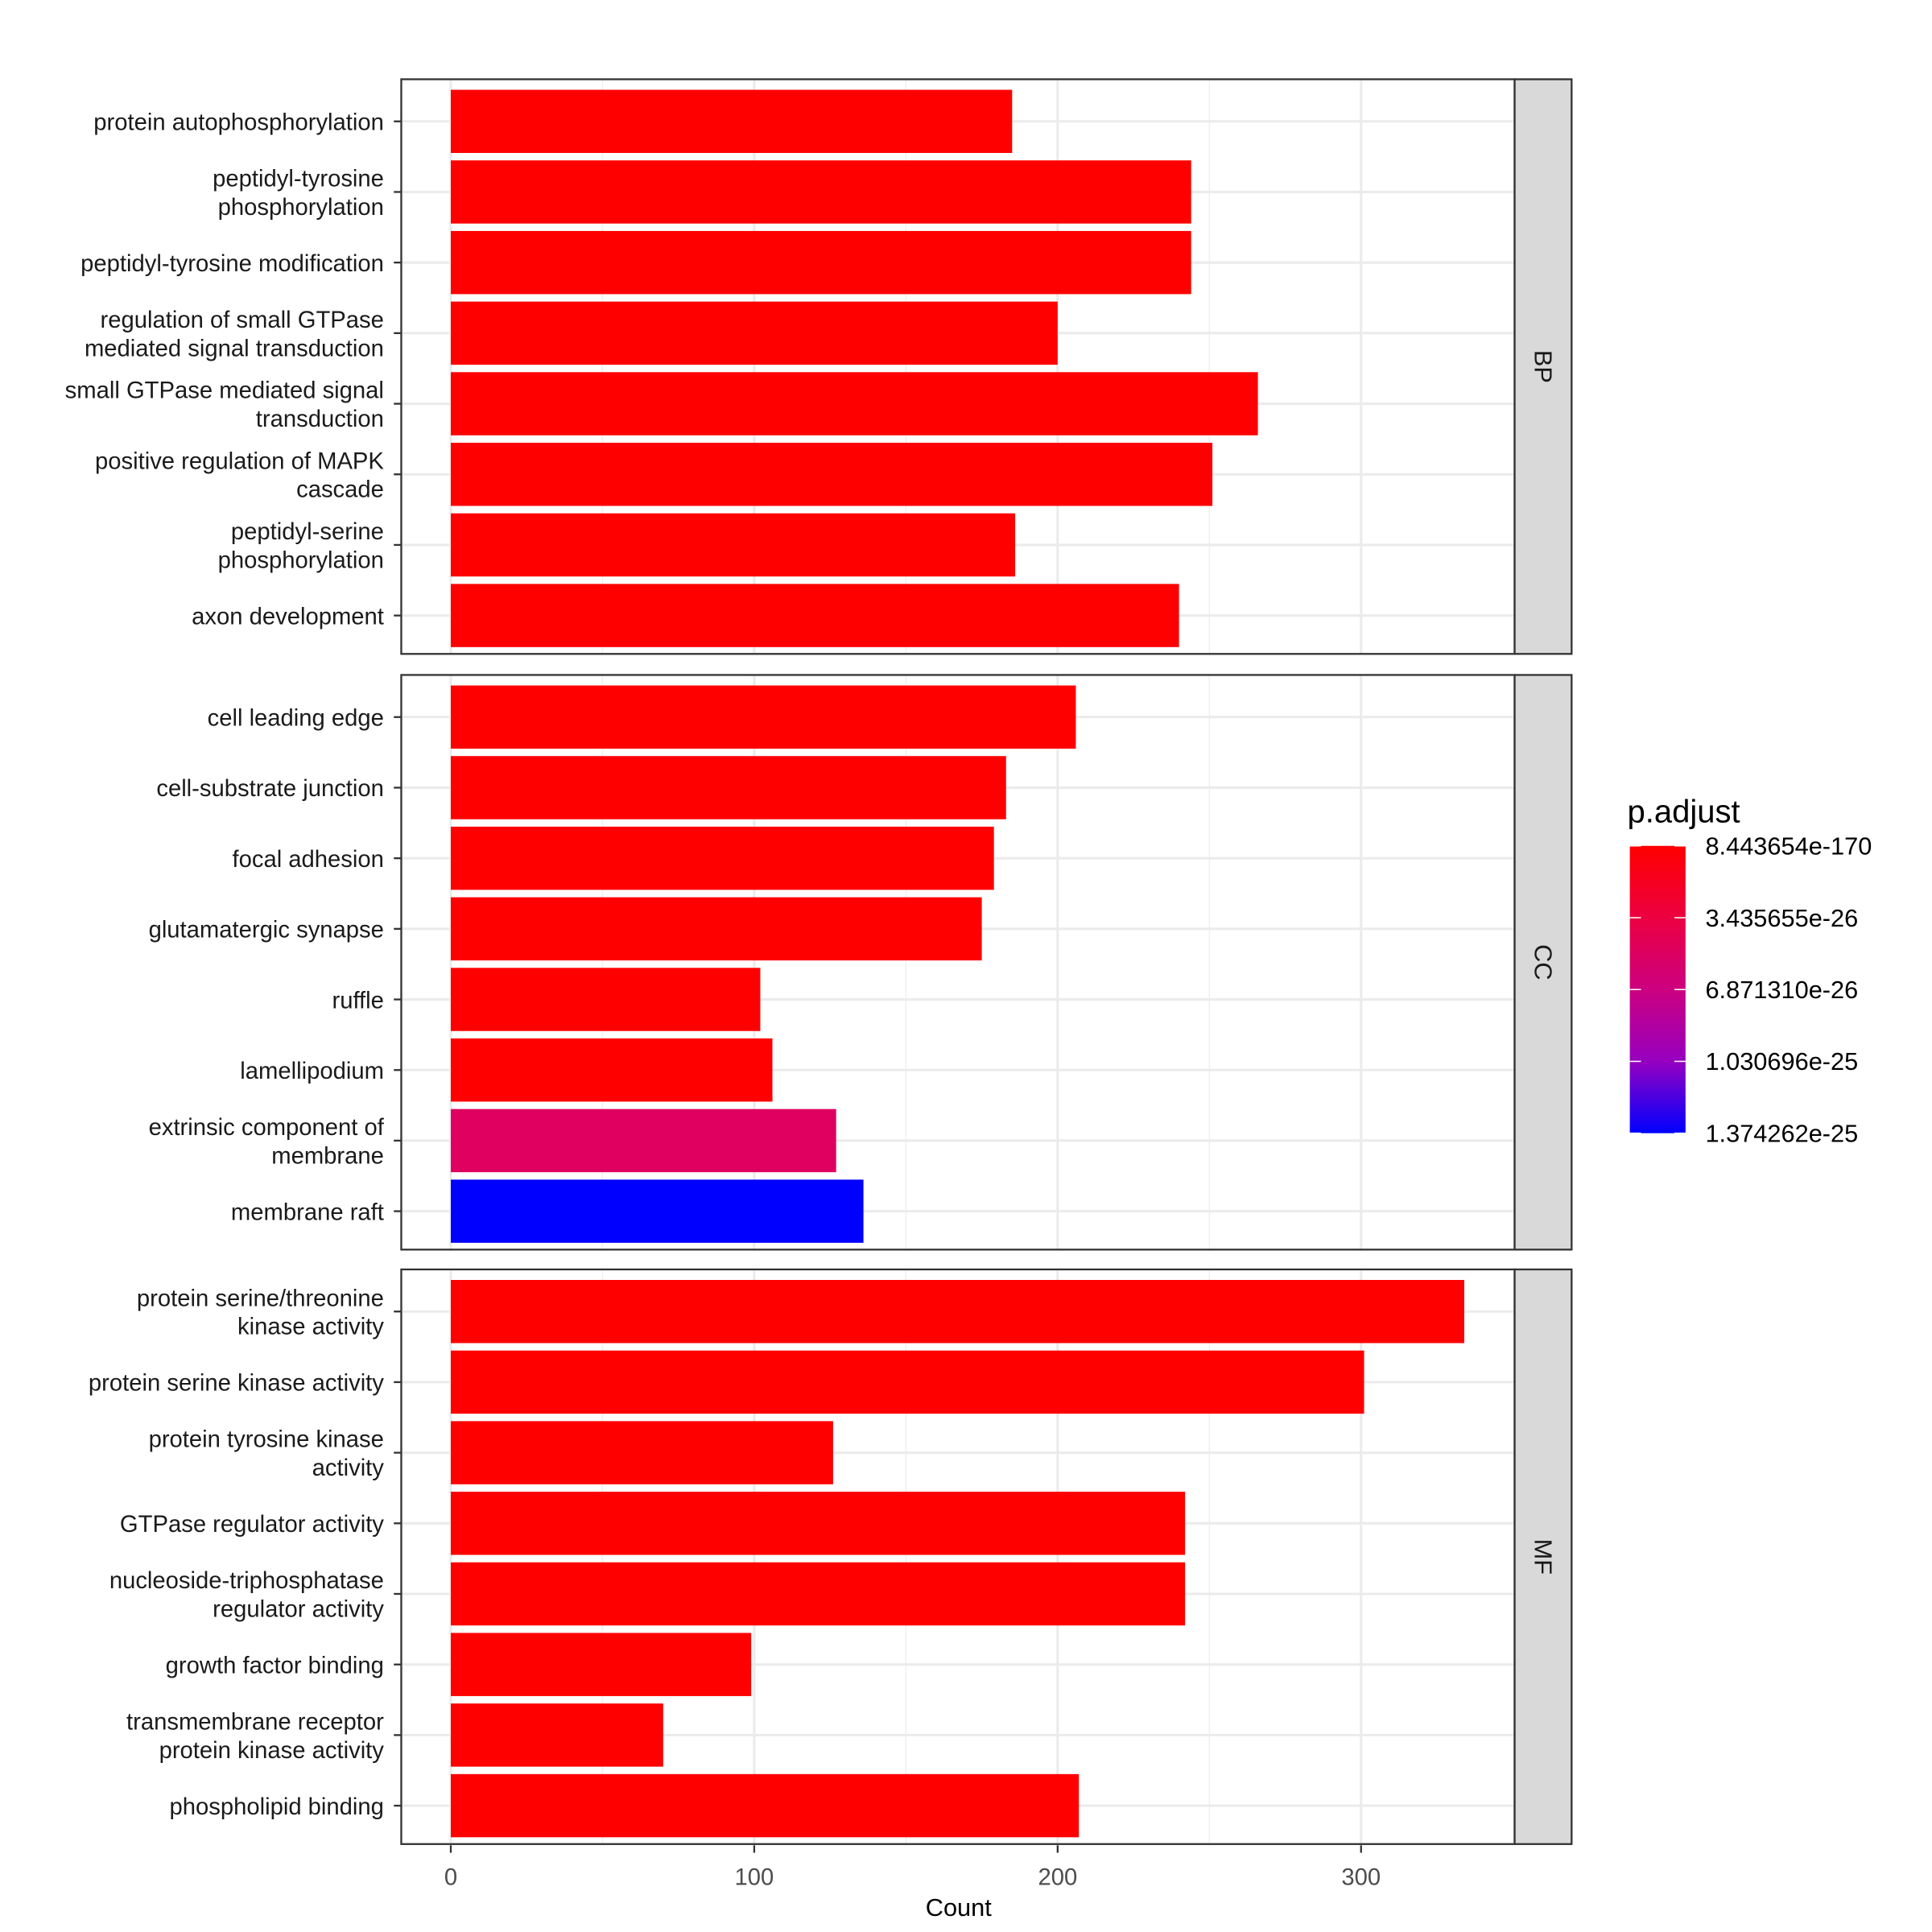  Describe the element at coordinates (327, 1156) in the screenshot. I see `y-tick-label-line: membrane` at that location.